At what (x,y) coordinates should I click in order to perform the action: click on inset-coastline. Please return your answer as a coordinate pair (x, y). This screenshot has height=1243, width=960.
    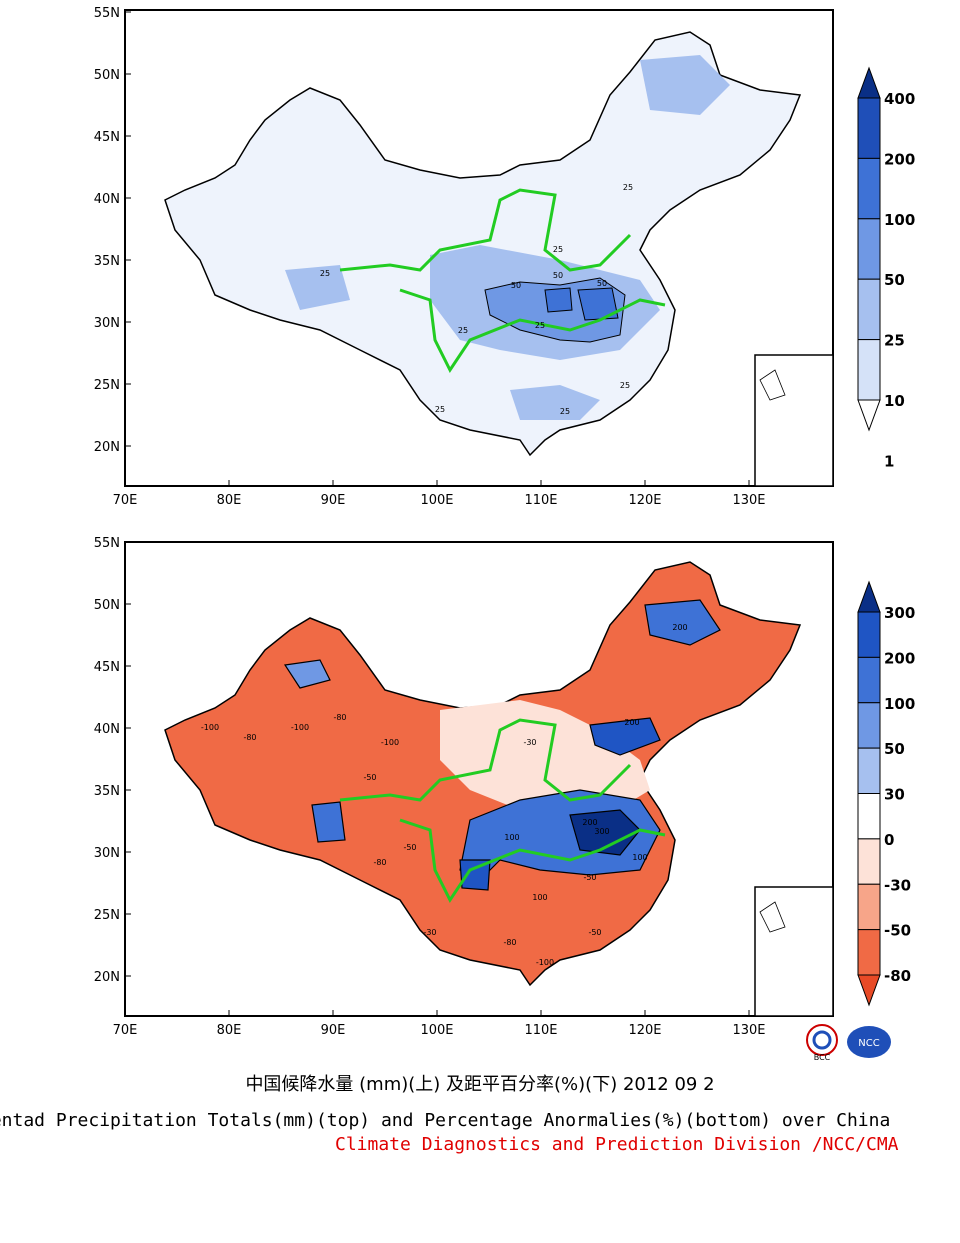
    Looking at the image, I should click on (772, 917).